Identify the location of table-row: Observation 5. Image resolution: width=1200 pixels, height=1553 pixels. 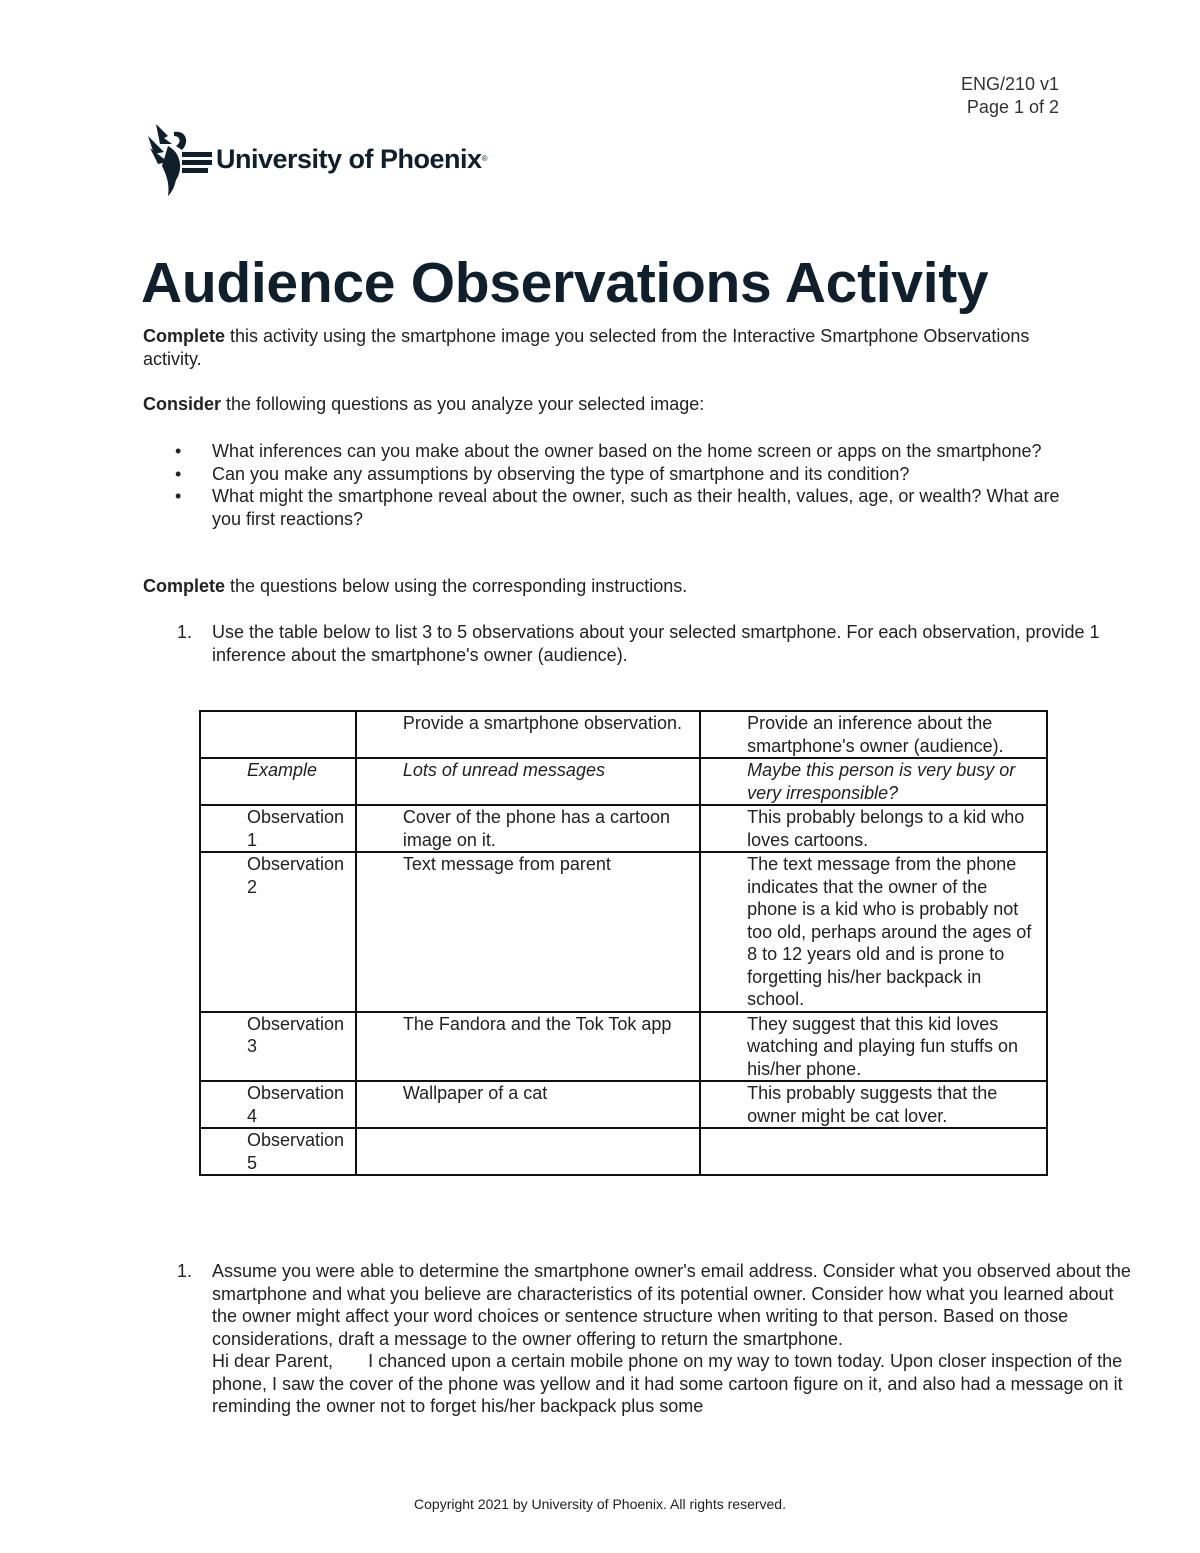
(623, 1151).